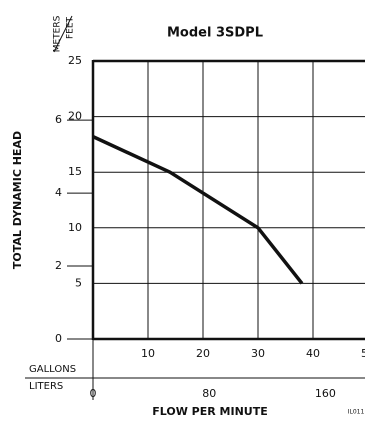 The width and height of the screenshot is (365, 421). Describe the element at coordinates (325, 393) in the screenshot. I see `x2-tick-label: 160` at that location.